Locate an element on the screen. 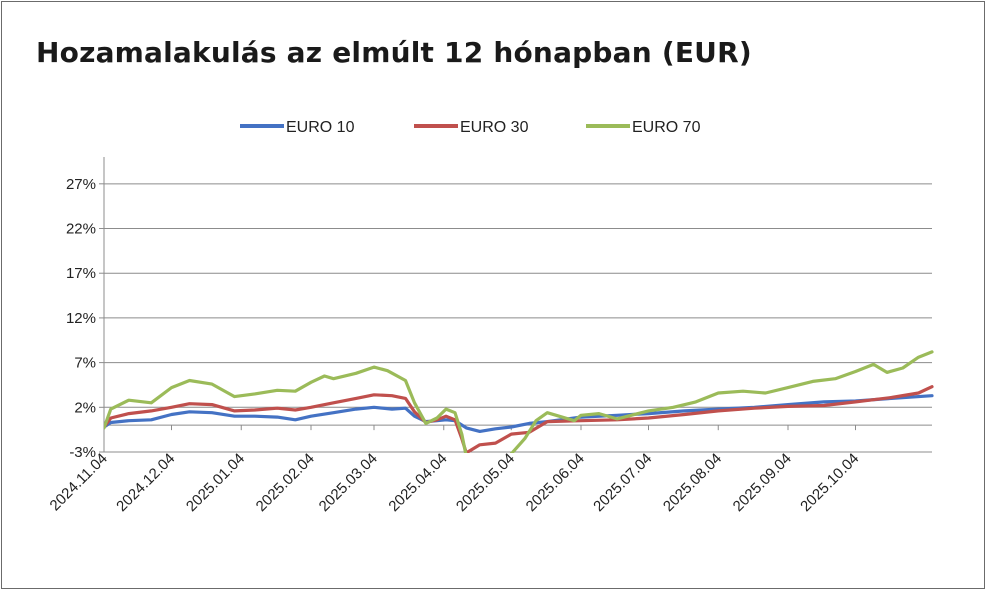 The height and width of the screenshot is (592, 988). y-tick-label: 12% is located at coordinates (81, 318).